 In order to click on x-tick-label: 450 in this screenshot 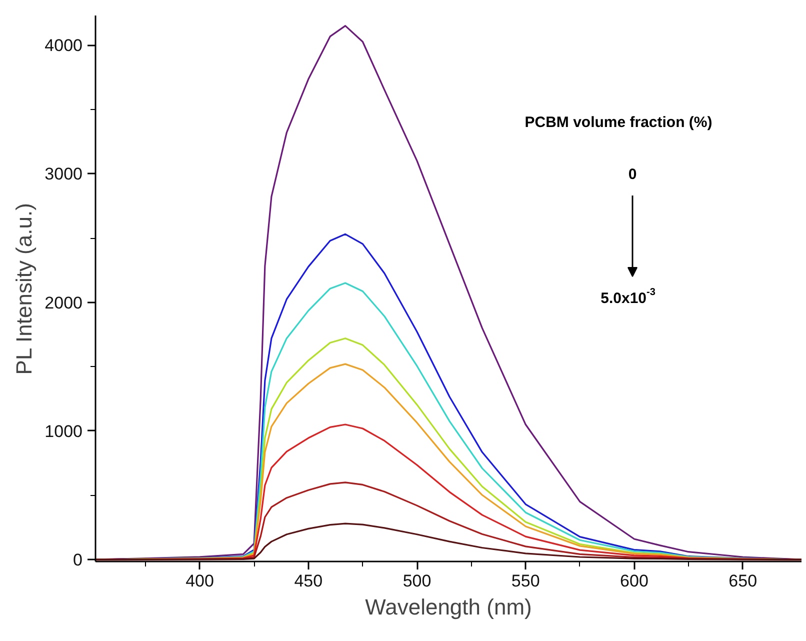, I will do `click(308, 581)`.